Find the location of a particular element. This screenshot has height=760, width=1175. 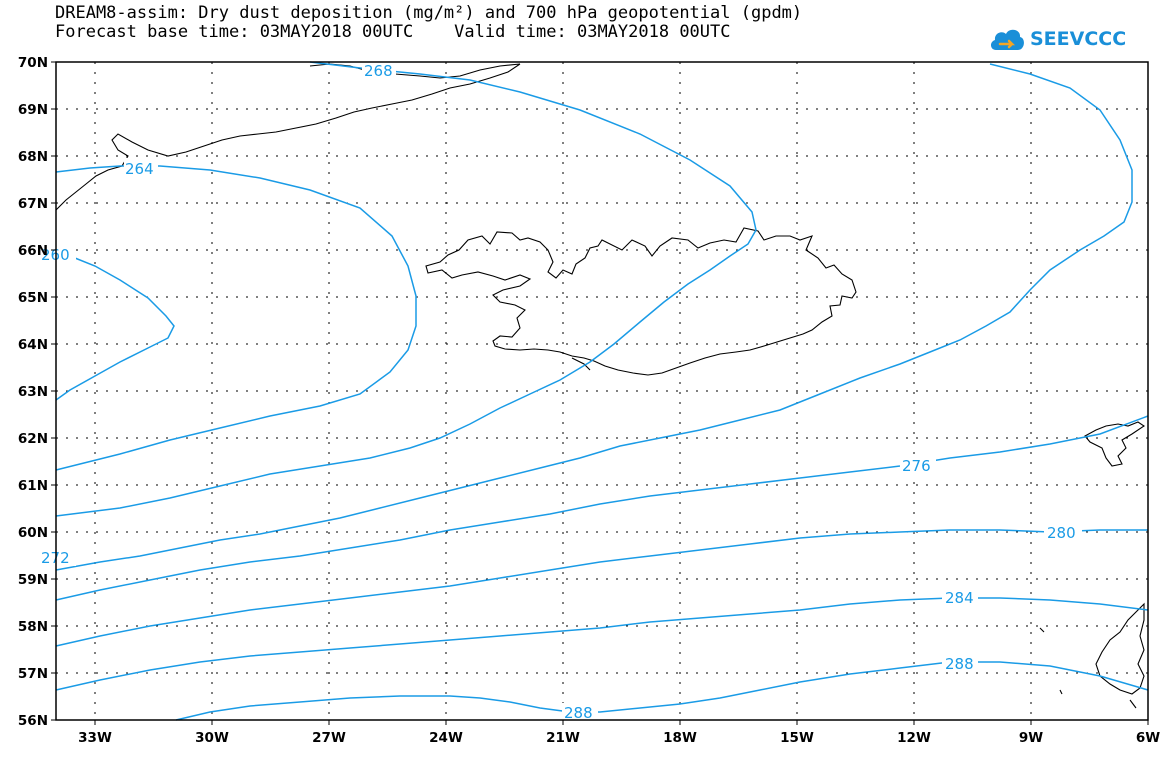

logo-text: SEEVCCC is located at coordinates (1078, 39).